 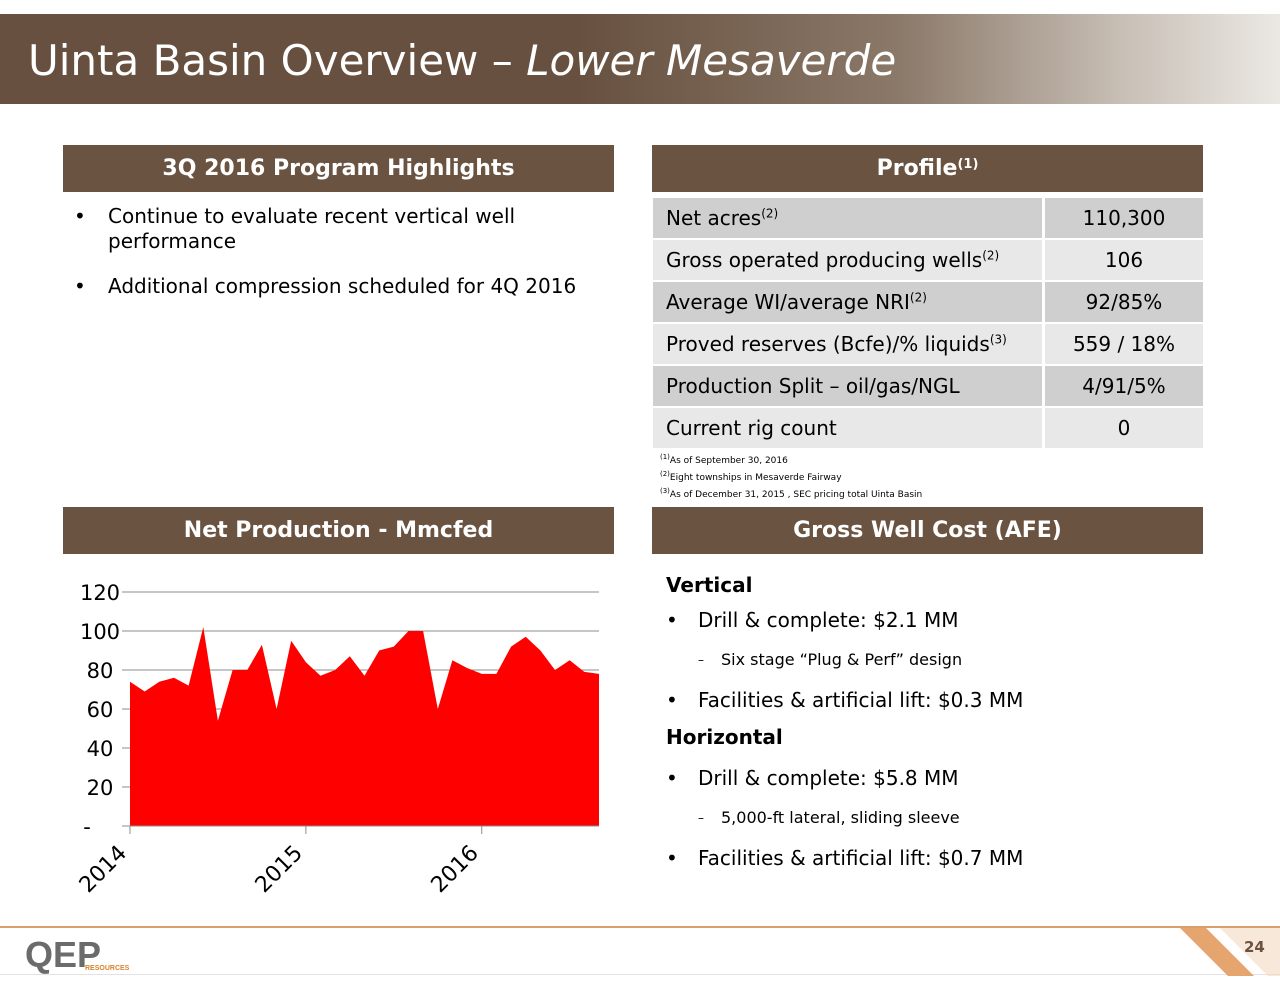 I want to click on y-tick-label: -, so click(x=87, y=827).